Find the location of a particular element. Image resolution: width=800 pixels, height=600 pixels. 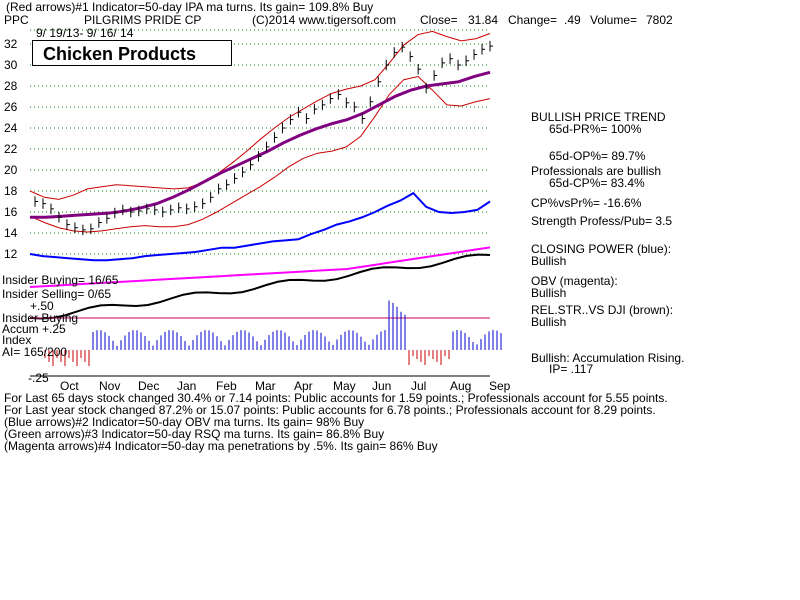

x-tick-label: May is located at coordinates (344, 386).